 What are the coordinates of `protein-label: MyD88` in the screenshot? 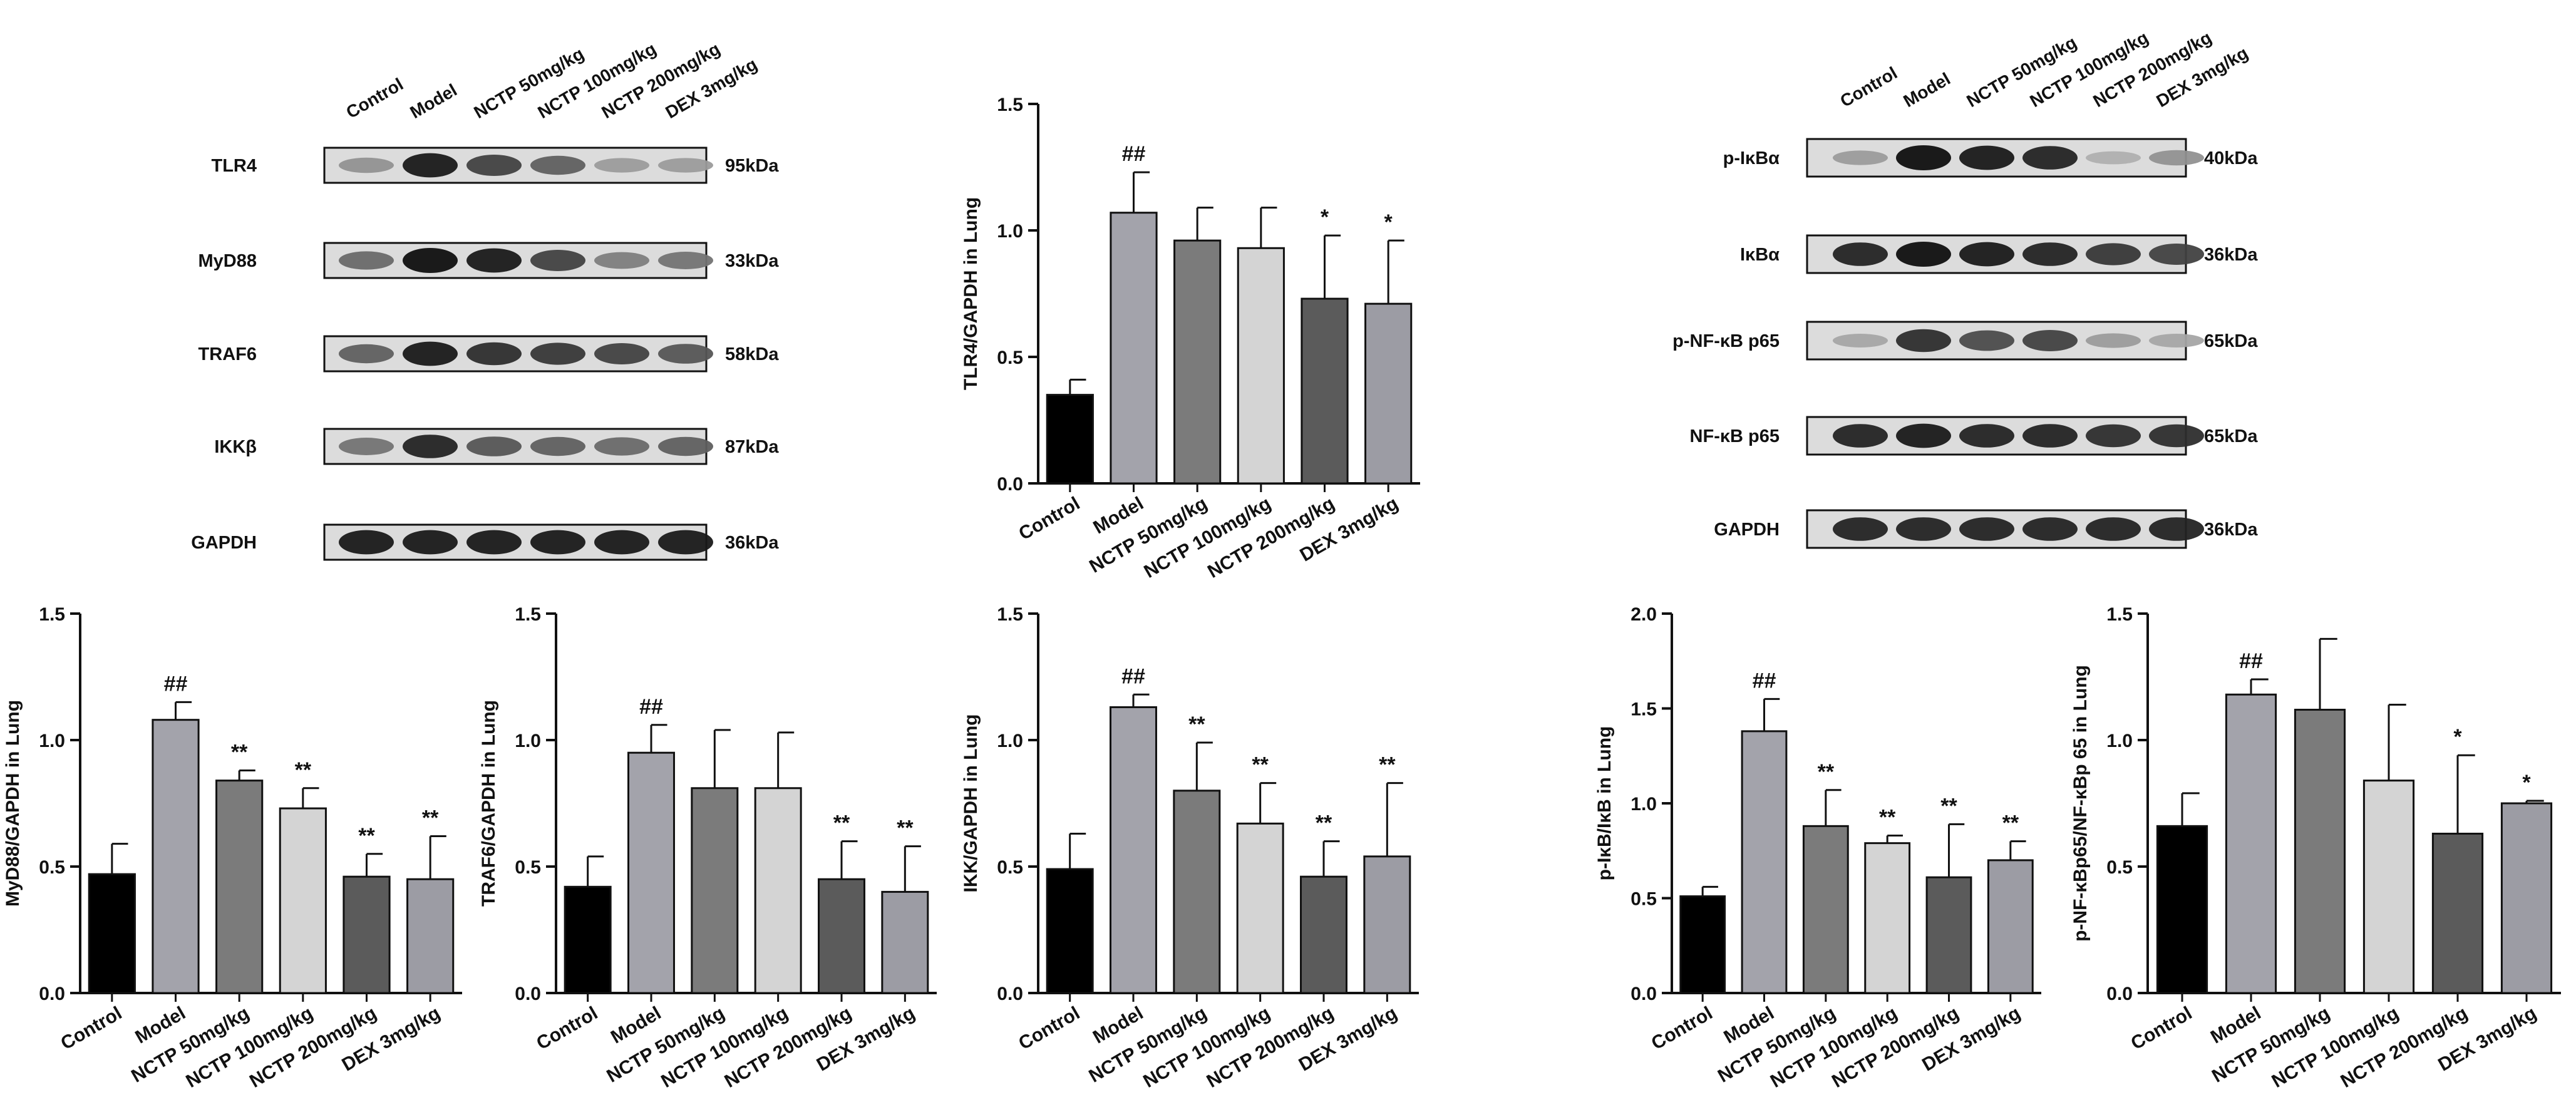 It's located at (227, 261).